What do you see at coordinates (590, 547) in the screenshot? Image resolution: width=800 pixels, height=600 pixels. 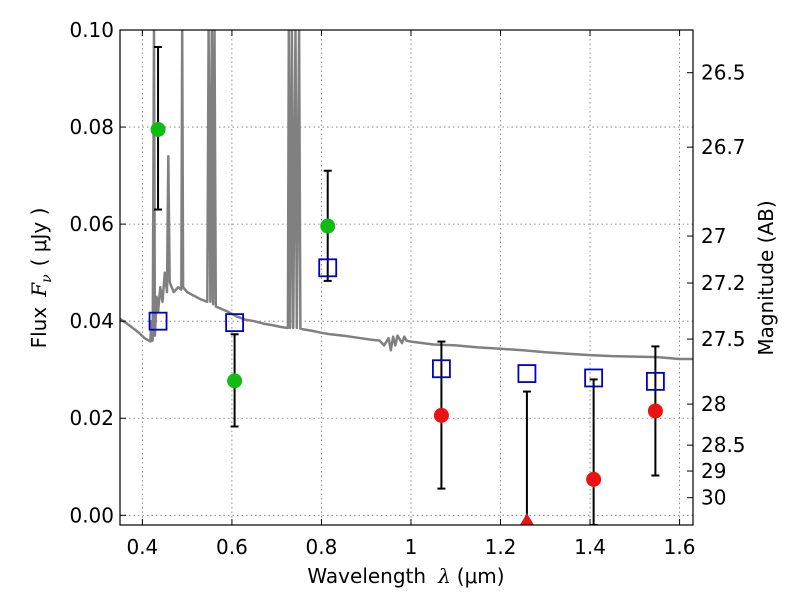 I see `x-tick-label: 1.4` at bounding box center [590, 547].